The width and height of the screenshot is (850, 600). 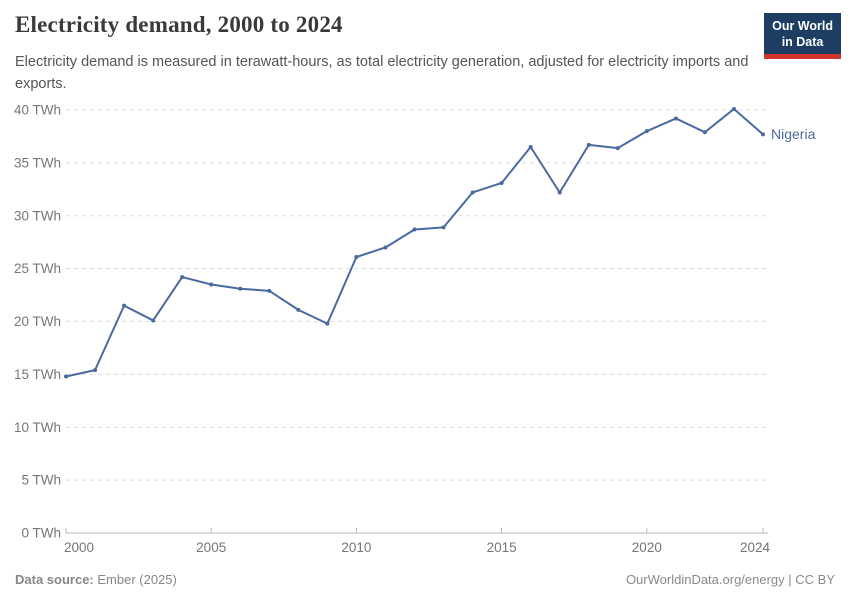 What do you see at coordinates (501, 182) in the screenshot?
I see `data-point-2015` at bounding box center [501, 182].